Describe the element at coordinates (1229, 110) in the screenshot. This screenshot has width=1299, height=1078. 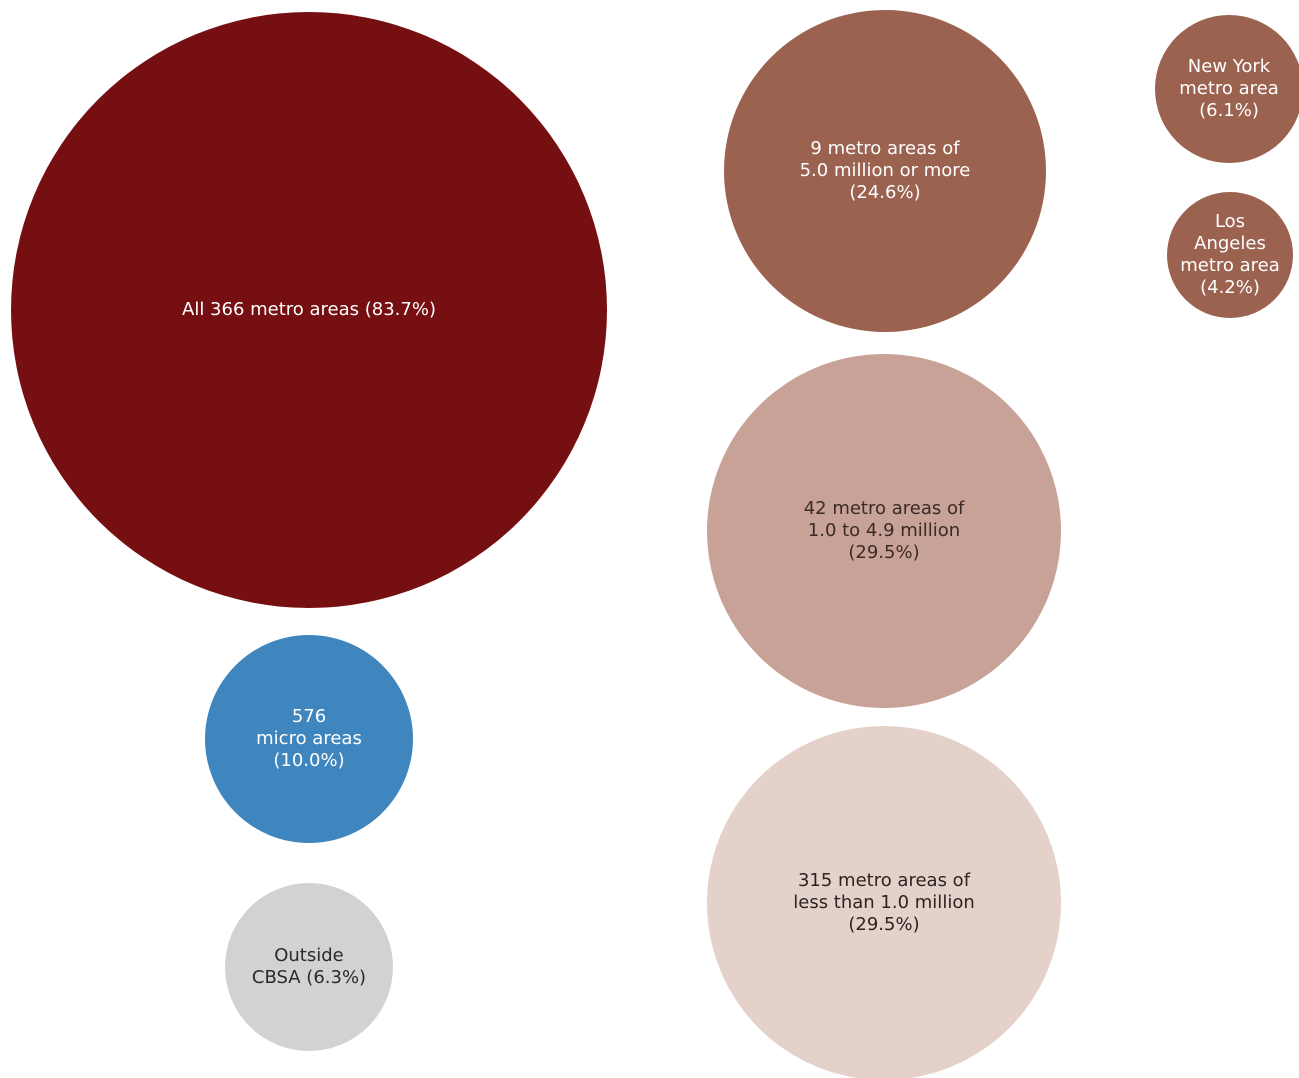
I see `bubble-label-new-york-line-2: (6.1%)` at that location.